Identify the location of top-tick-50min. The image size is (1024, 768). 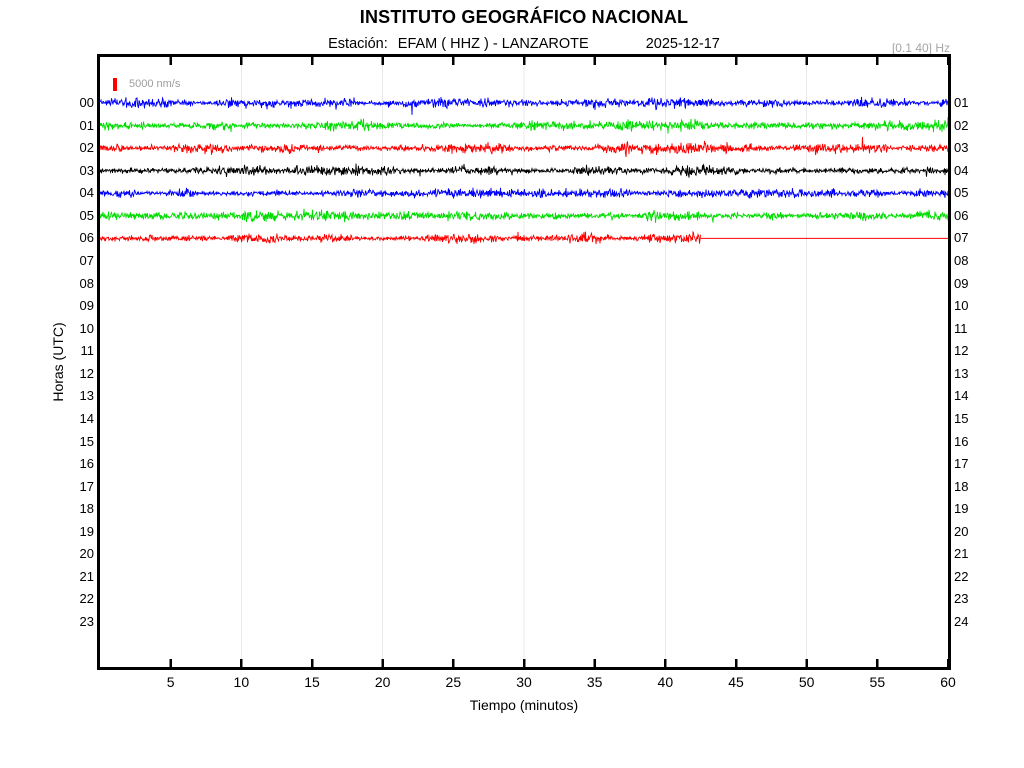
(806, 61).